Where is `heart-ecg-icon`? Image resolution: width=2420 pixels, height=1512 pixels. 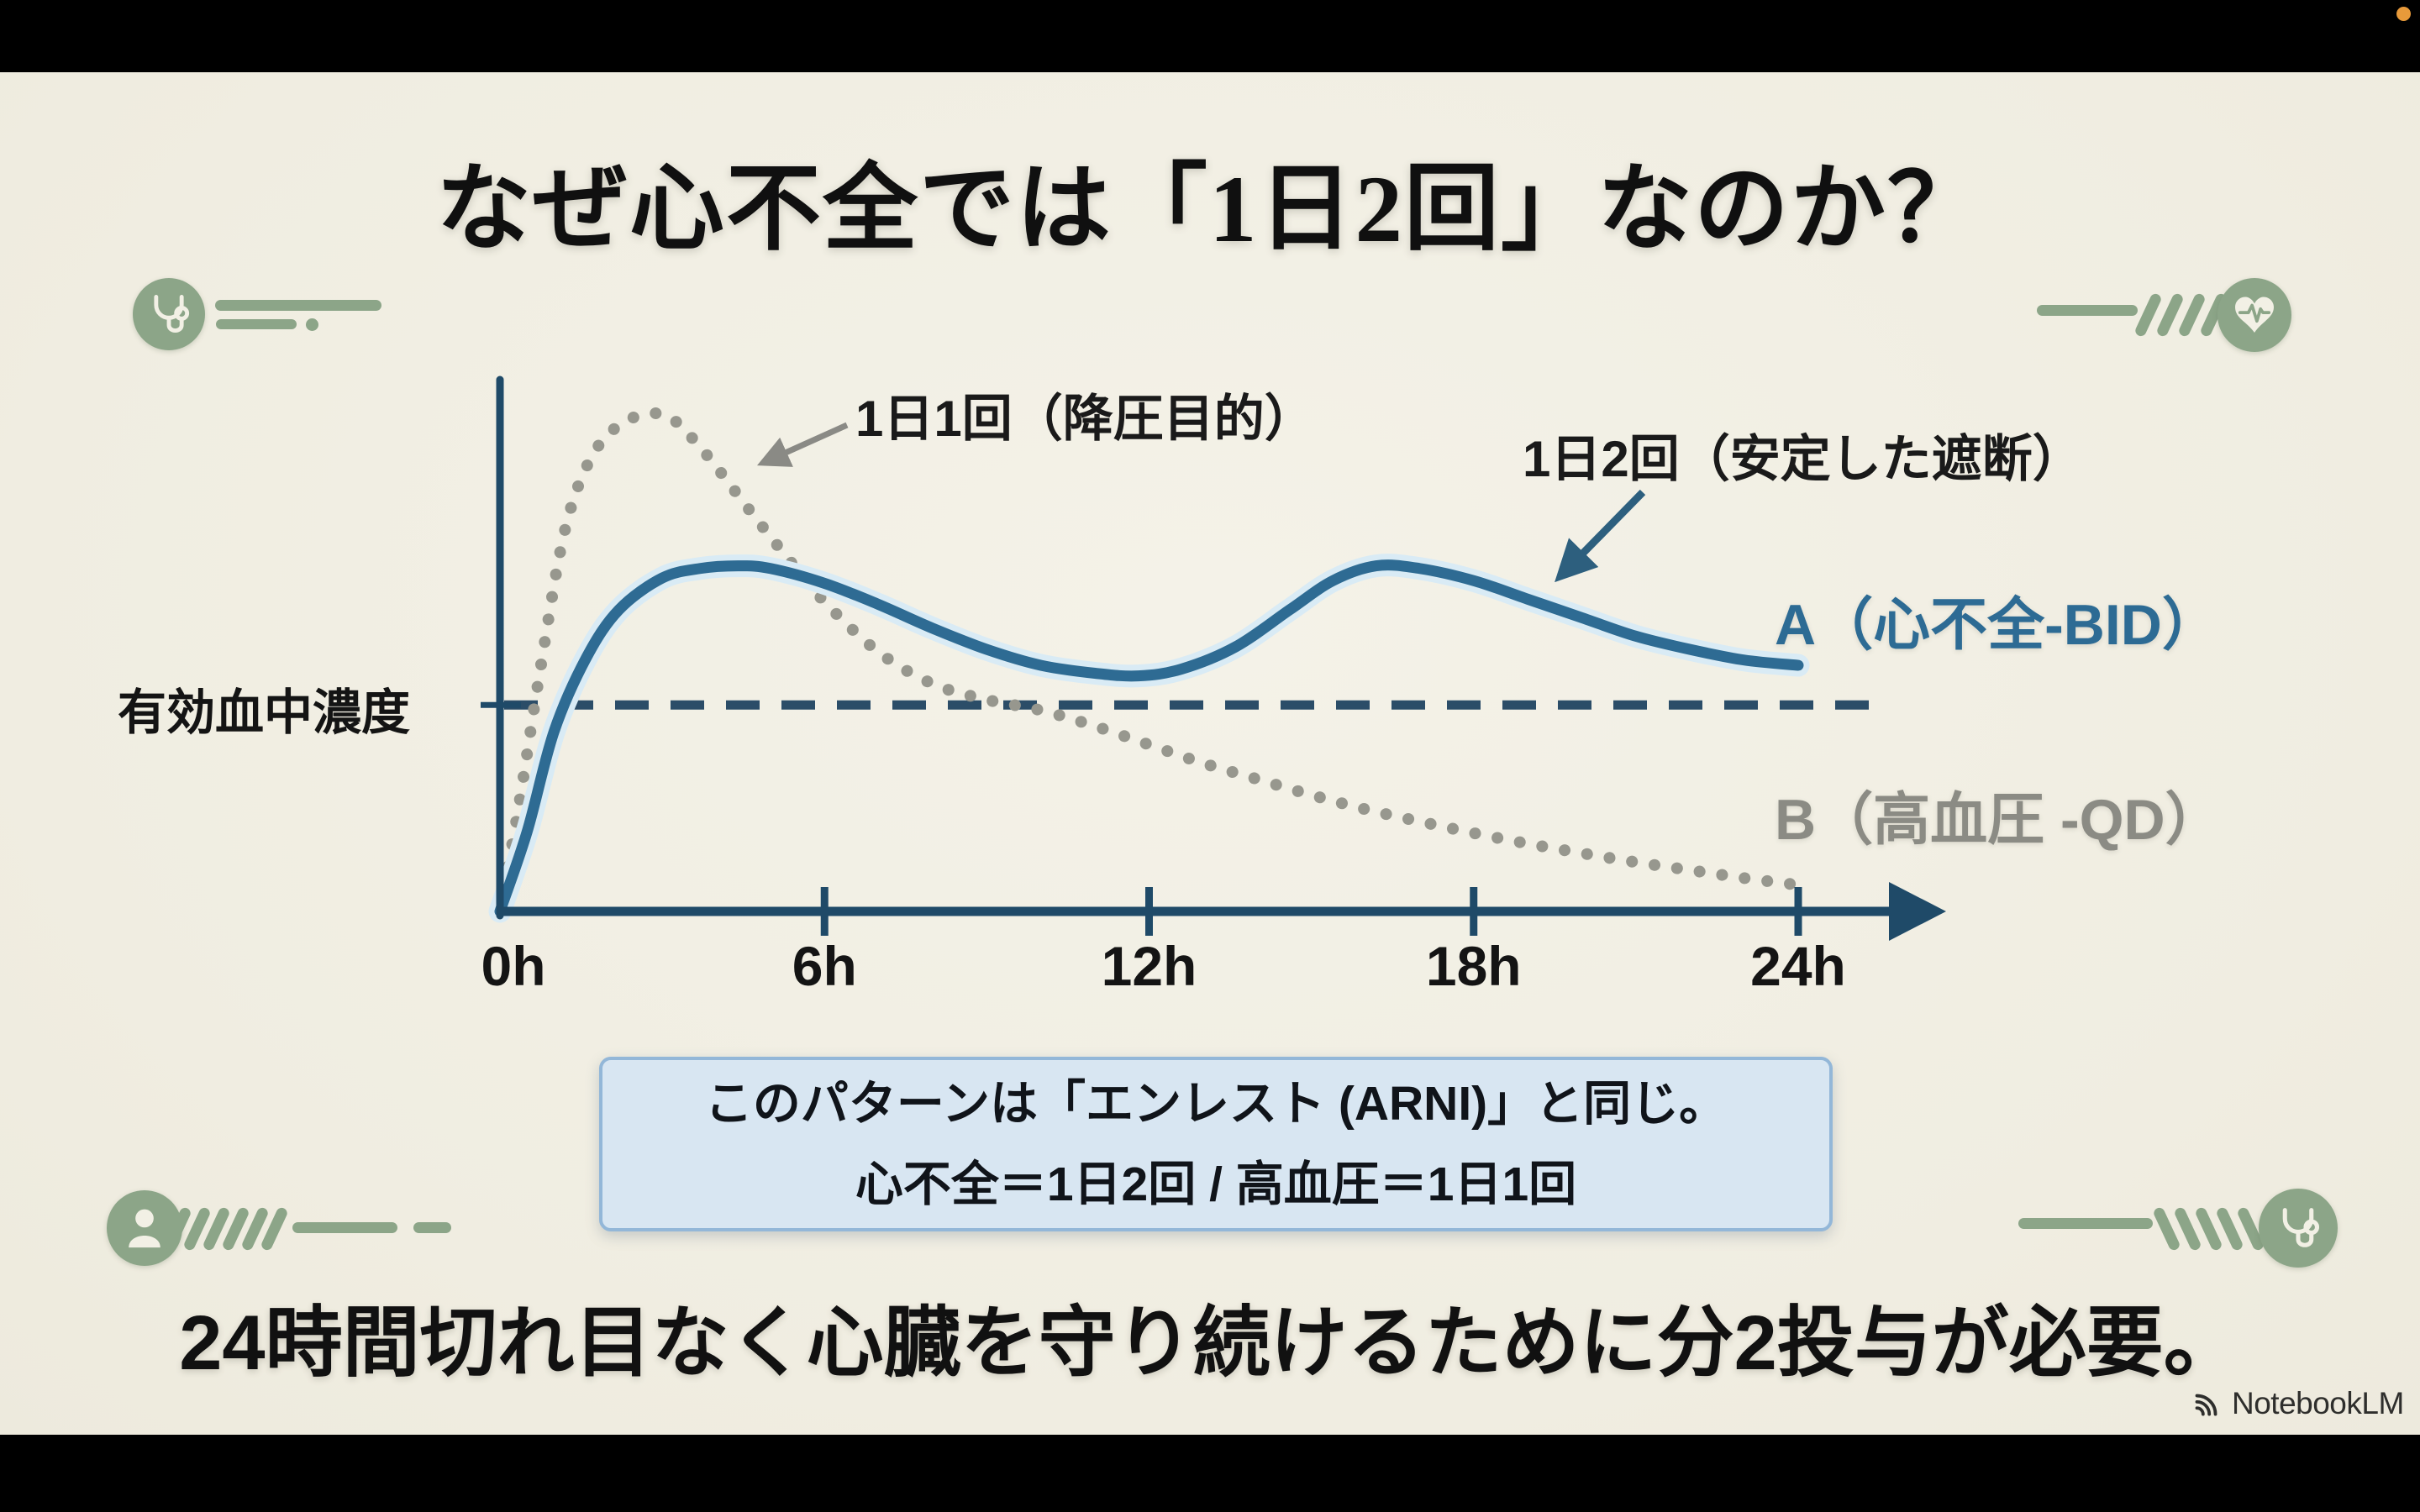 heart-ecg-icon is located at coordinates (2254, 315).